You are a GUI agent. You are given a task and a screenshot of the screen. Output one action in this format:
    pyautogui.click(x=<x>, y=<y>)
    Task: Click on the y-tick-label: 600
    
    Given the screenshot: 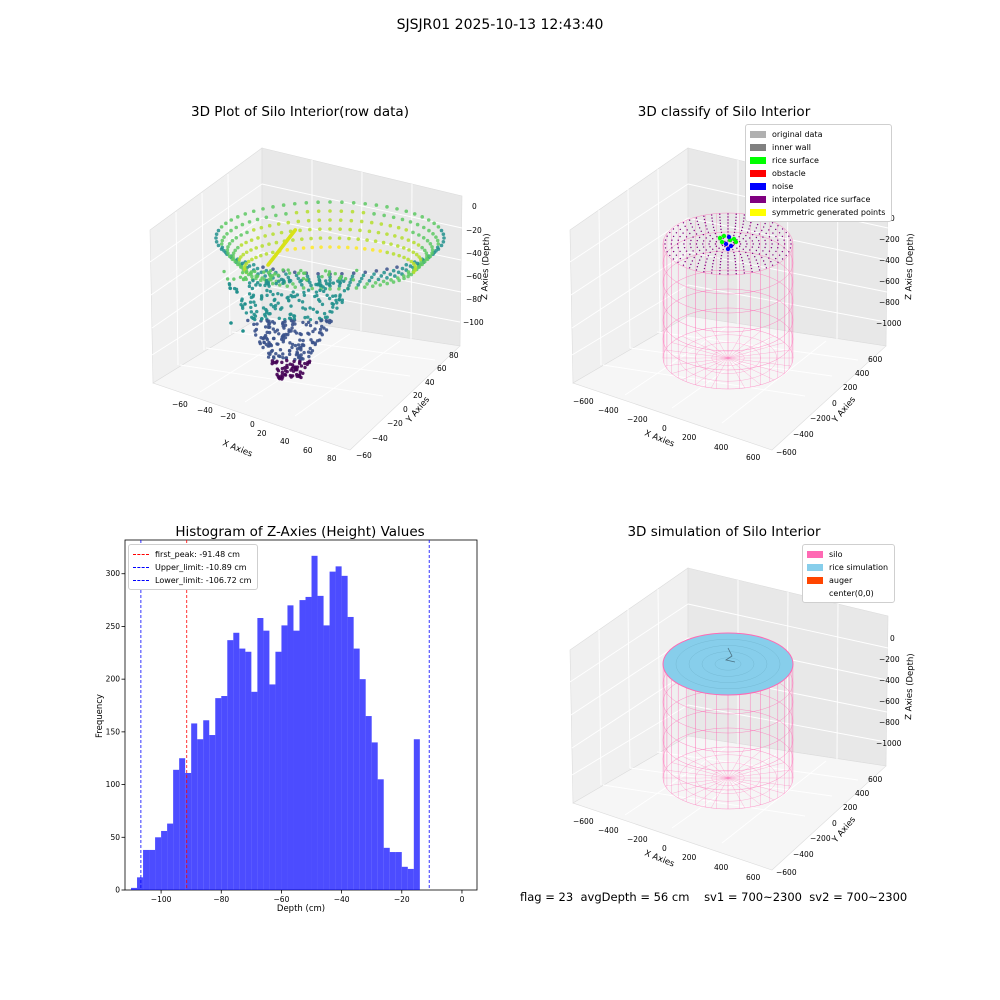 What is the action you would take?
    pyautogui.click(x=875, y=779)
    